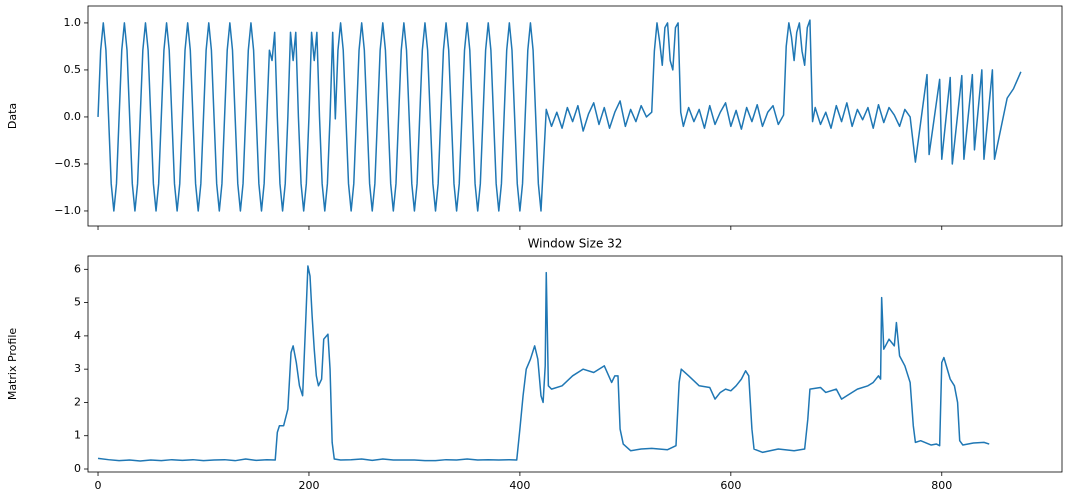  Describe the element at coordinates (519, 485) in the screenshot. I see `x-tick-label: 400` at that location.